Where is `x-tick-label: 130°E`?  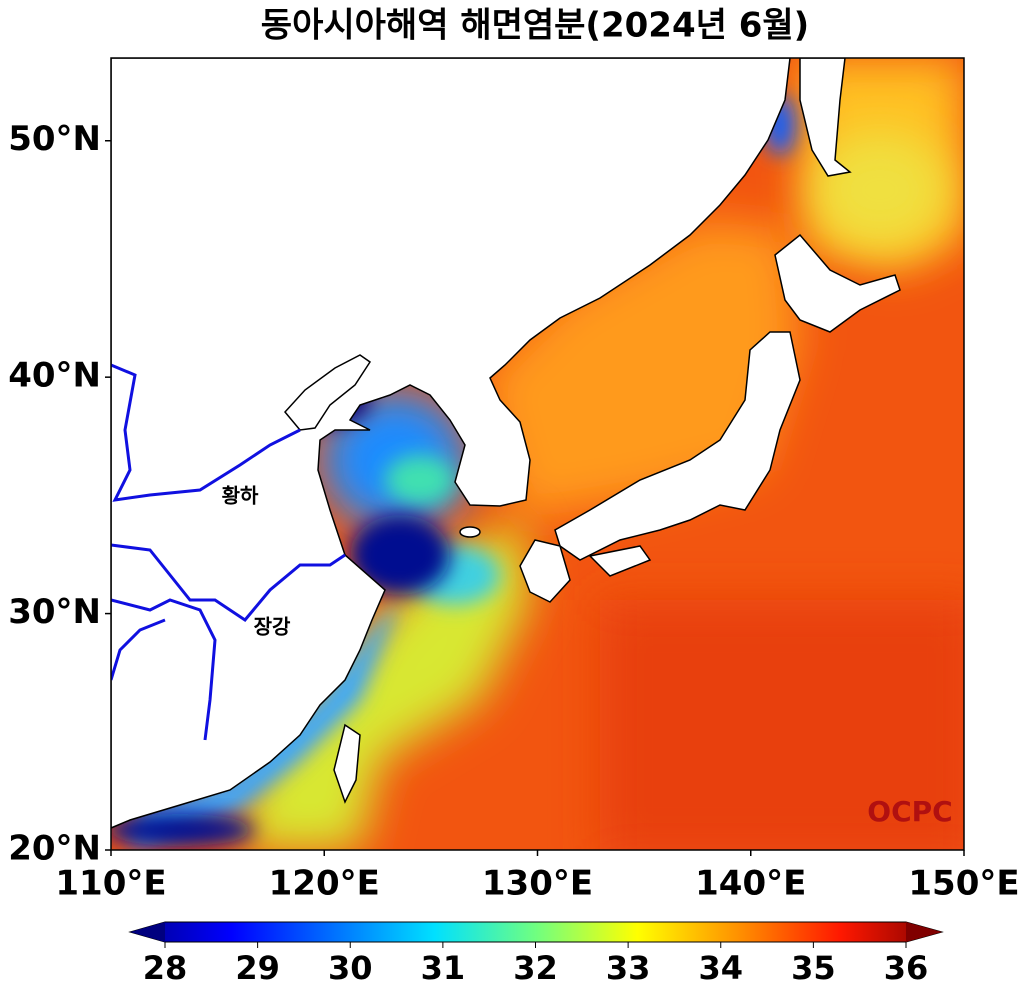 x-tick-label: 130°E is located at coordinates (537, 884).